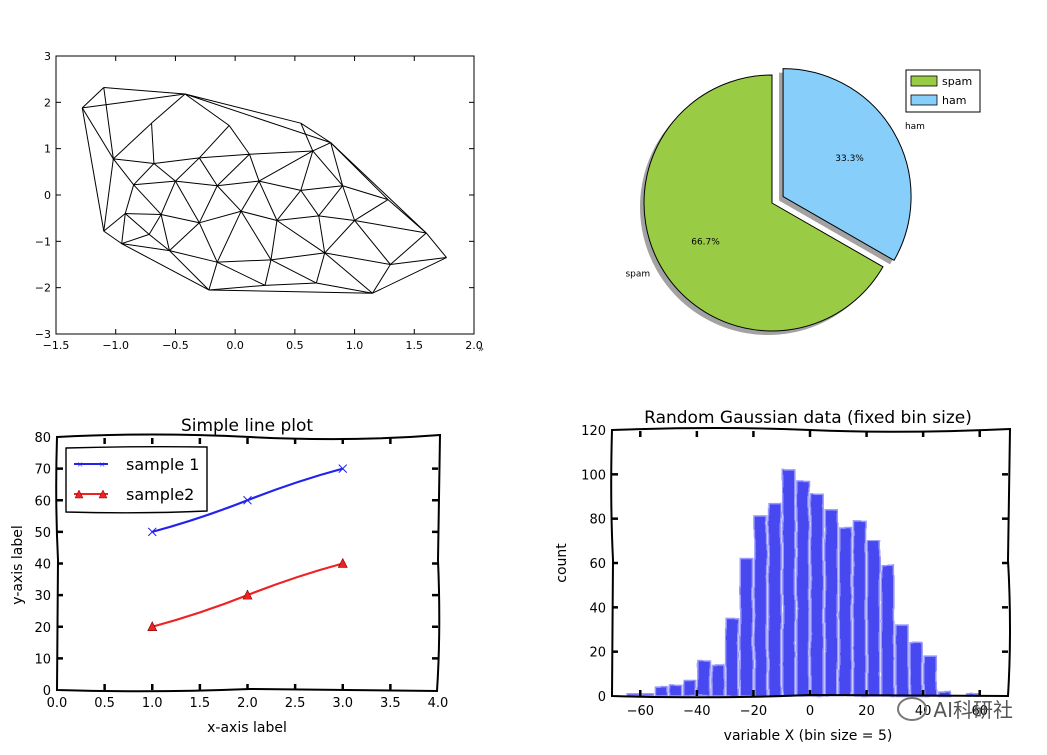 This screenshot has width=1047, height=755. I want to click on legend-label-ham: ham, so click(954, 100).